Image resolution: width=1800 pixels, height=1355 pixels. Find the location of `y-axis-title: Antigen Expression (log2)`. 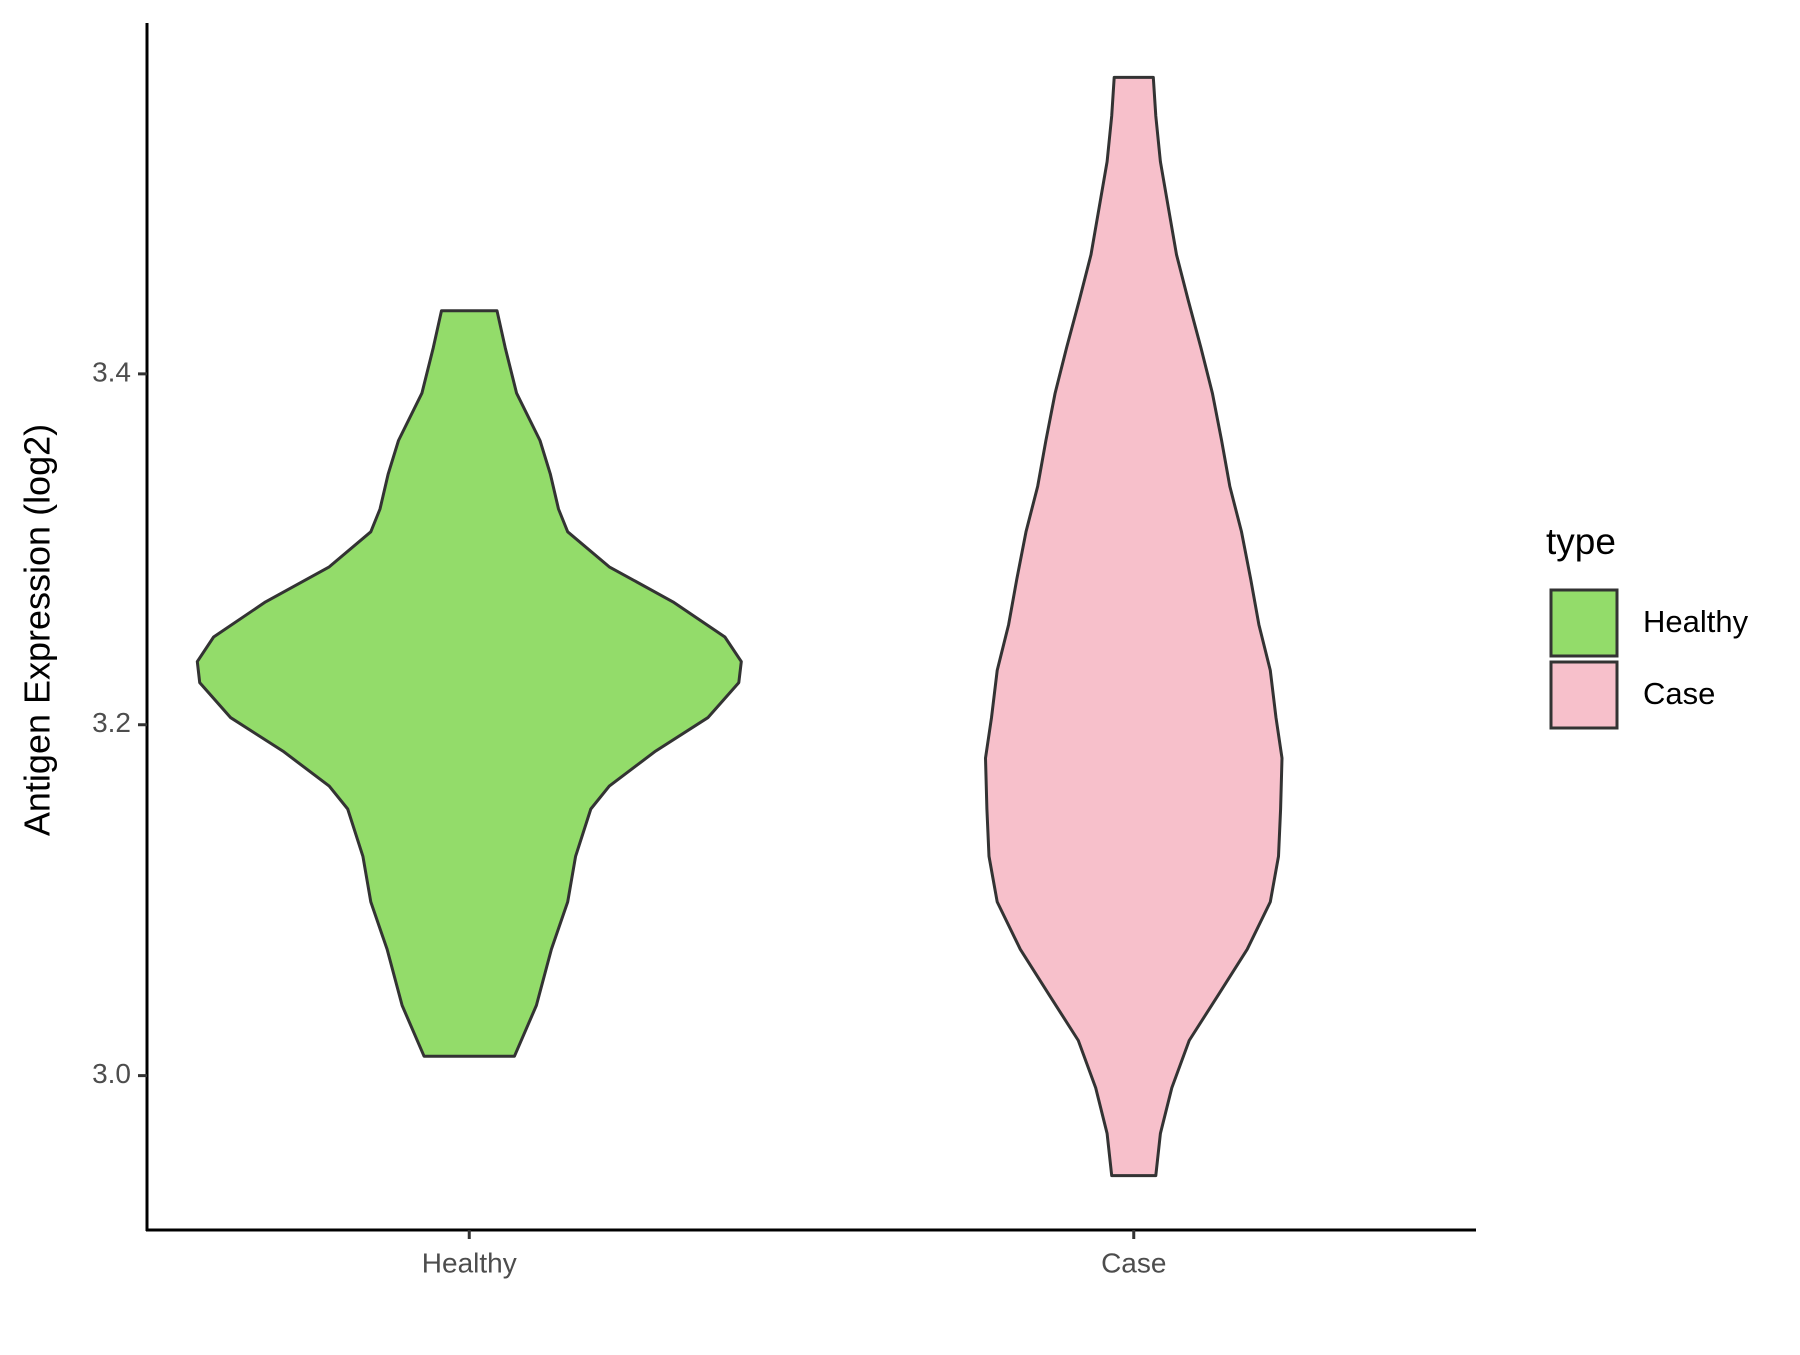

y-axis-title: Antigen Expression (log2) is located at coordinates (37, 630).